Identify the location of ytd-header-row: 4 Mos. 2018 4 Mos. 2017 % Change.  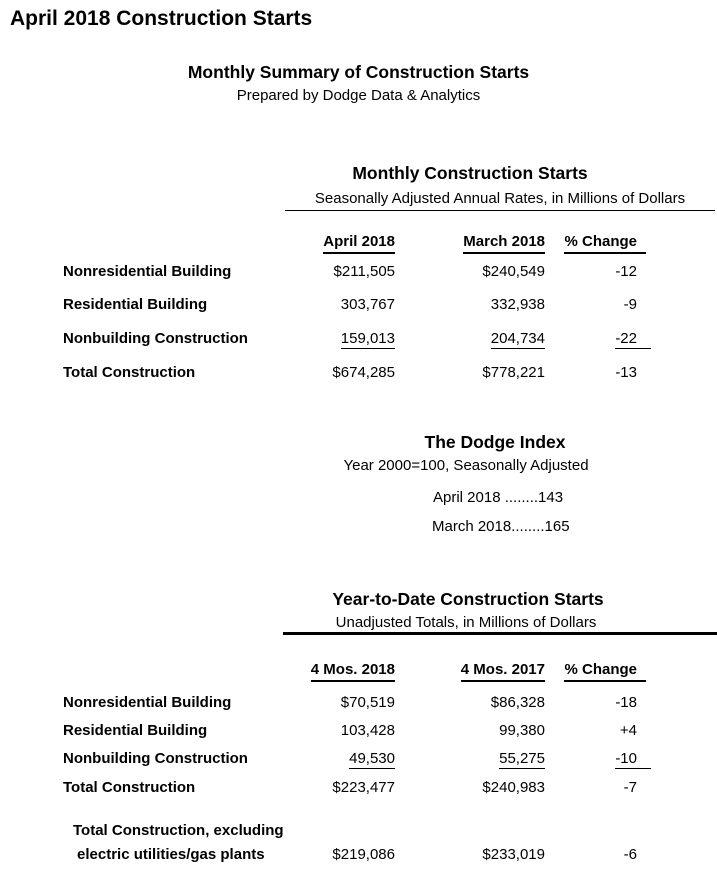
(358, 671).